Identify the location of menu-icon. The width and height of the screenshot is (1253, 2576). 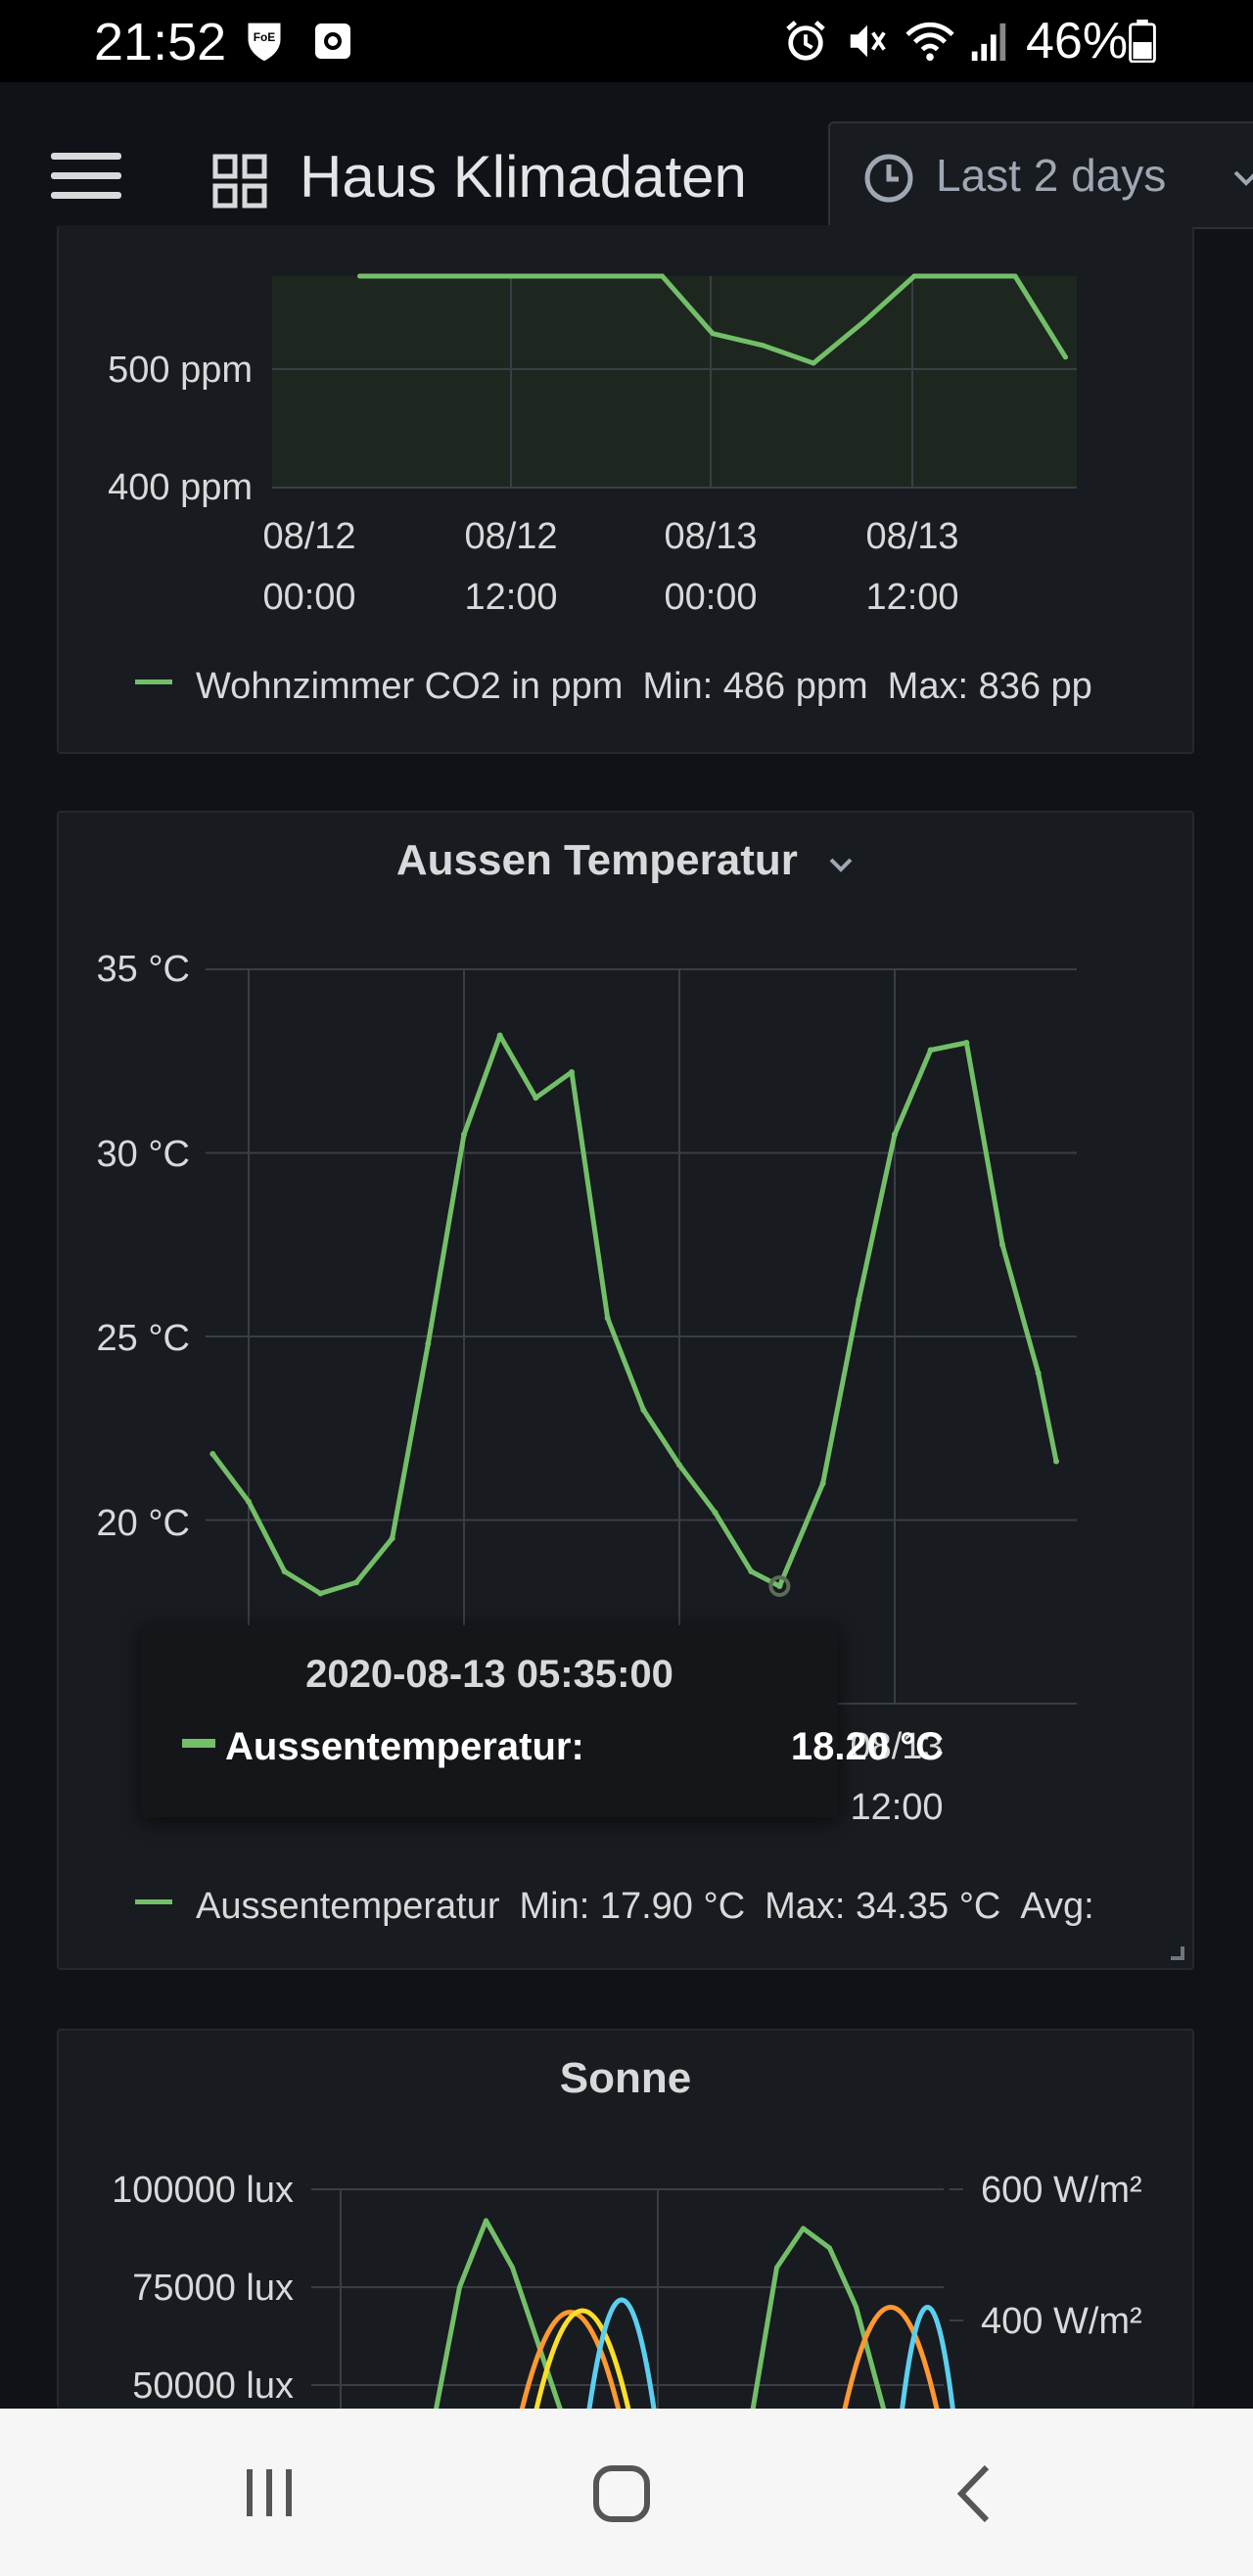
(86, 176).